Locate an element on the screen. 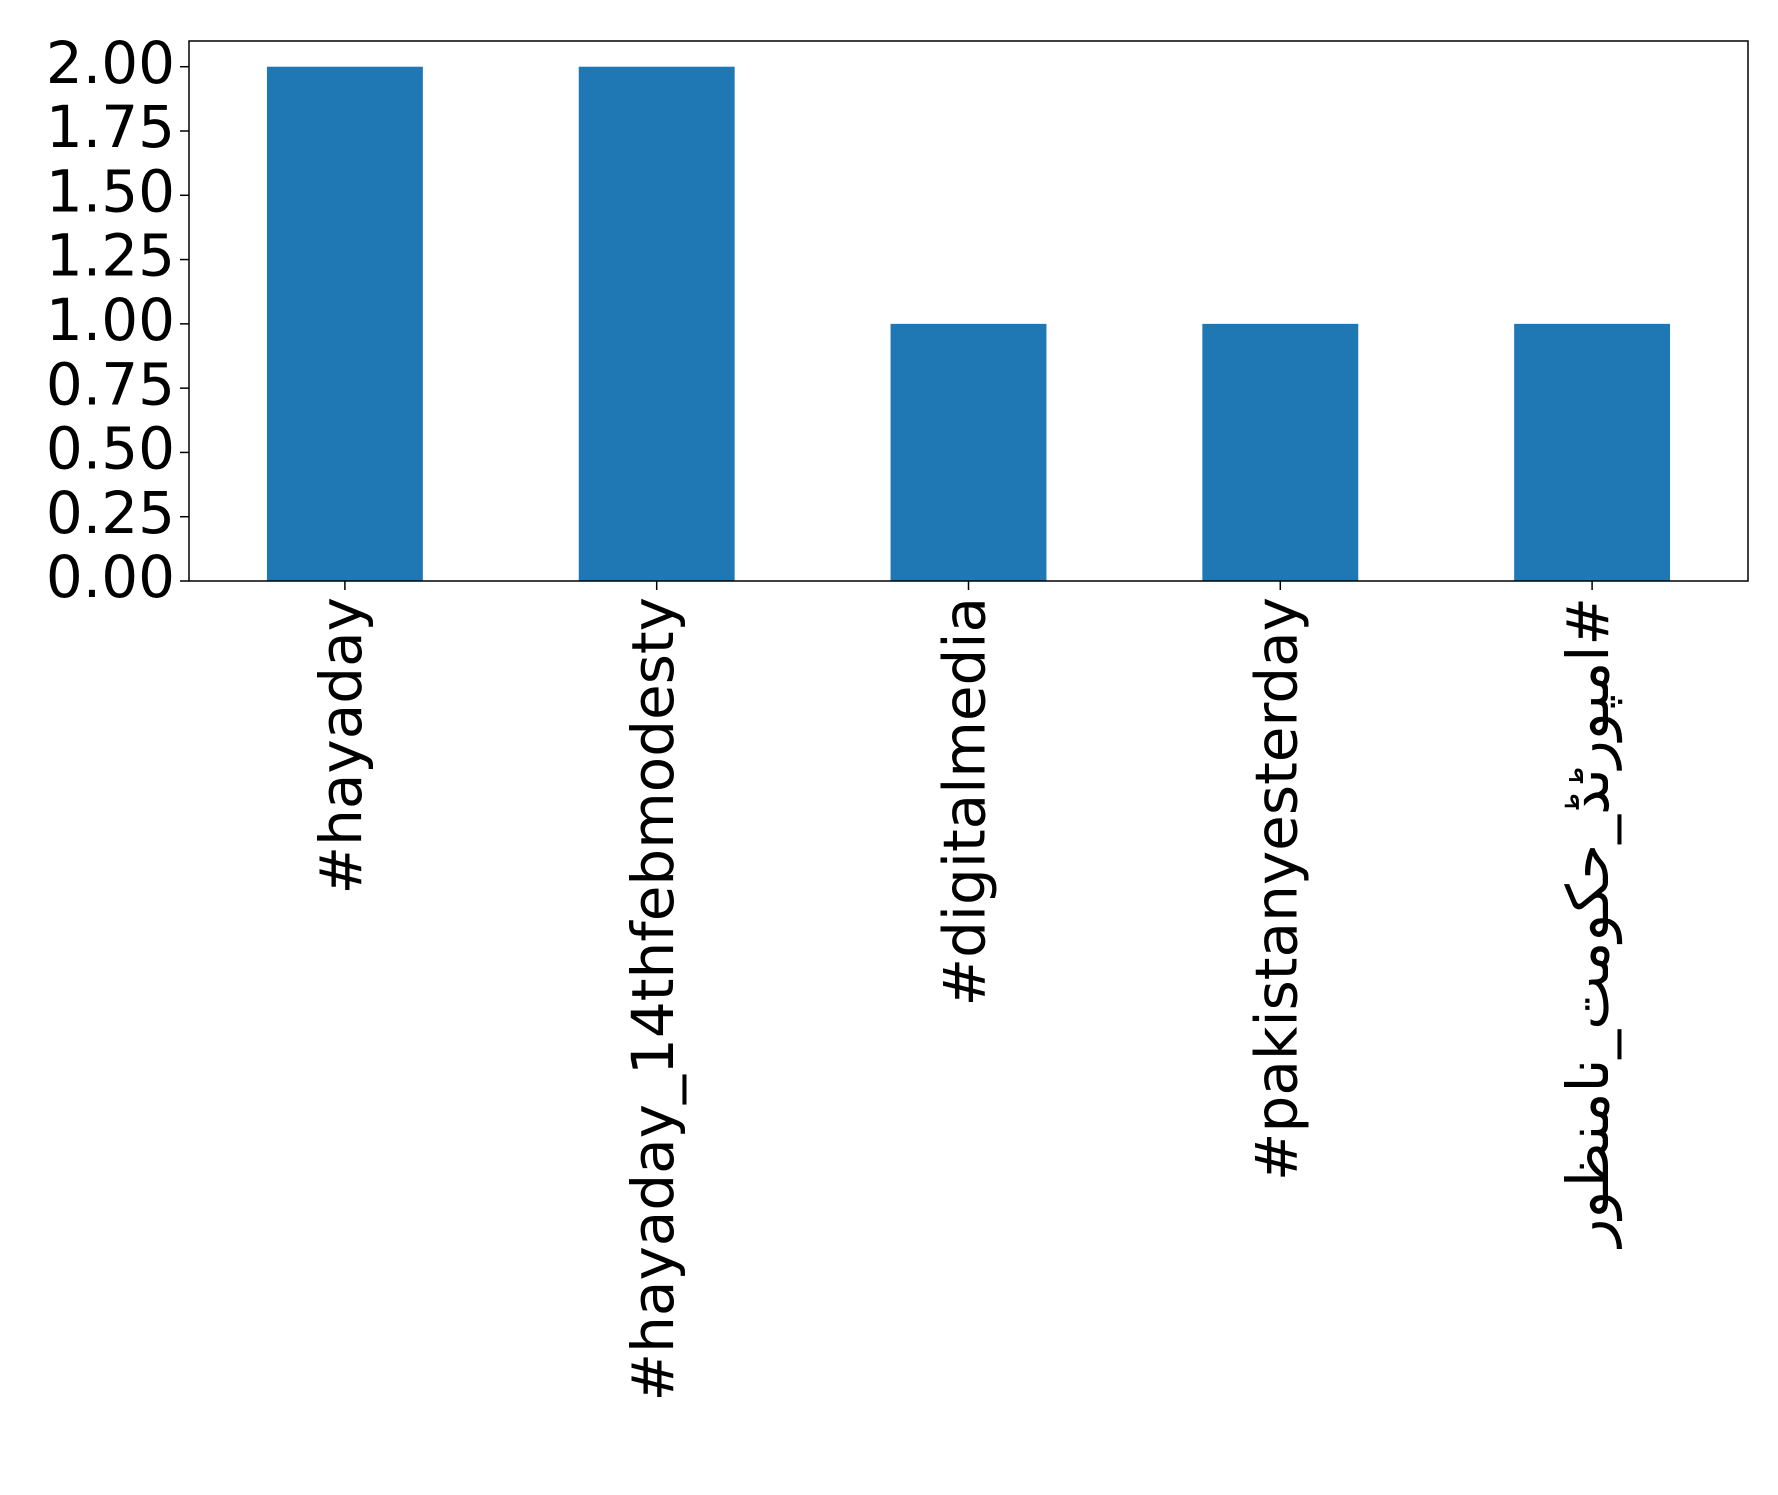 This screenshot has height=1495, width=1778. y-tick-label: 1.50 is located at coordinates (110, 191).